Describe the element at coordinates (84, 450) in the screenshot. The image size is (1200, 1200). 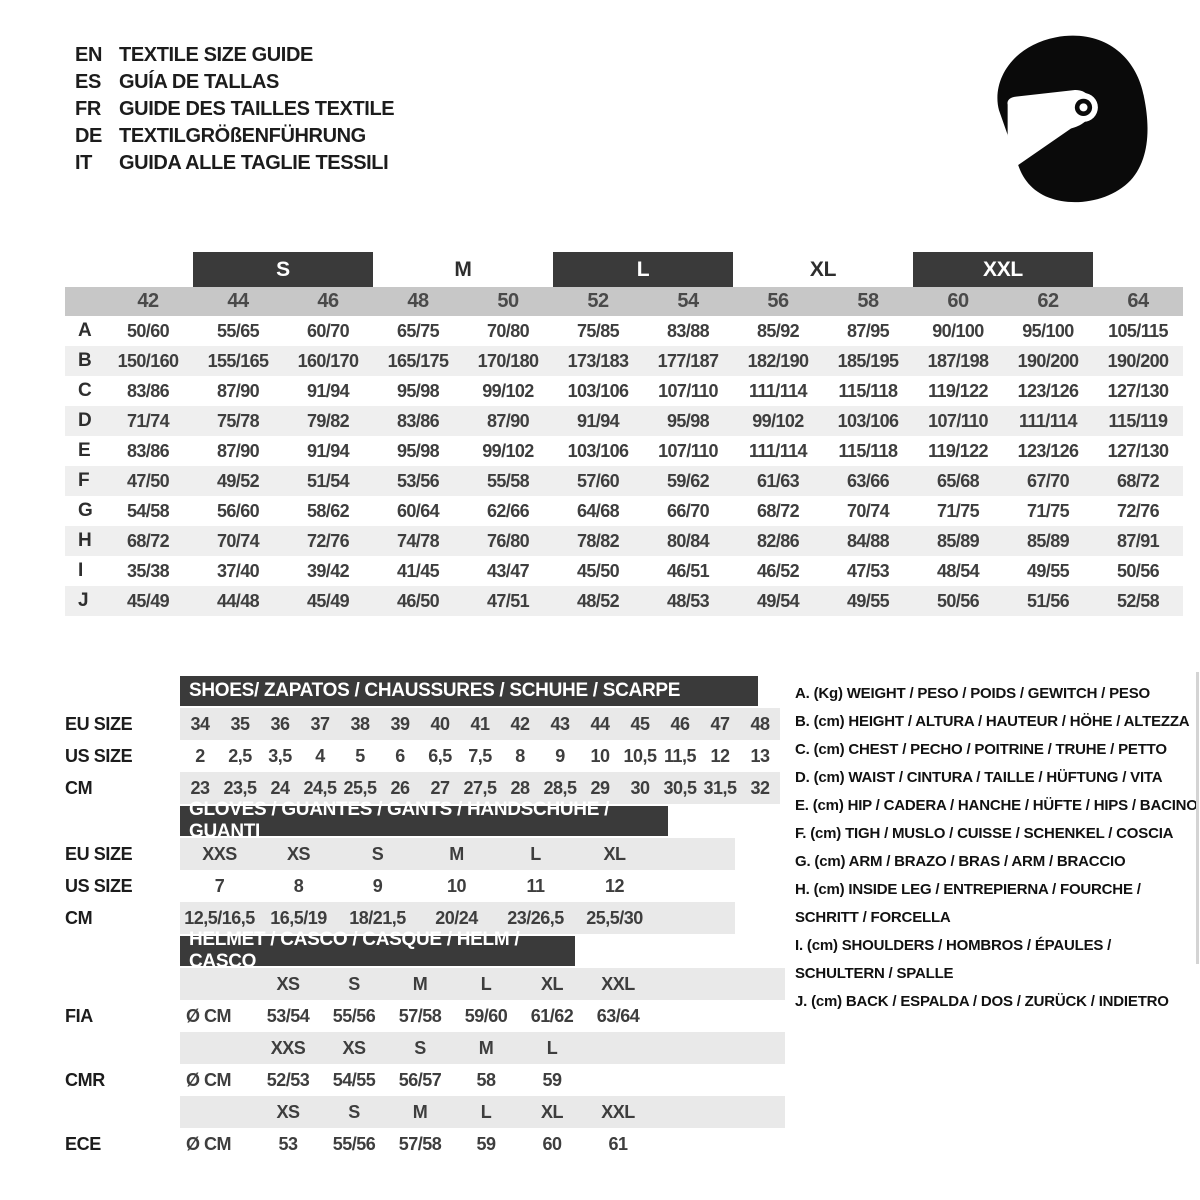
I see `row-label: E` at that location.